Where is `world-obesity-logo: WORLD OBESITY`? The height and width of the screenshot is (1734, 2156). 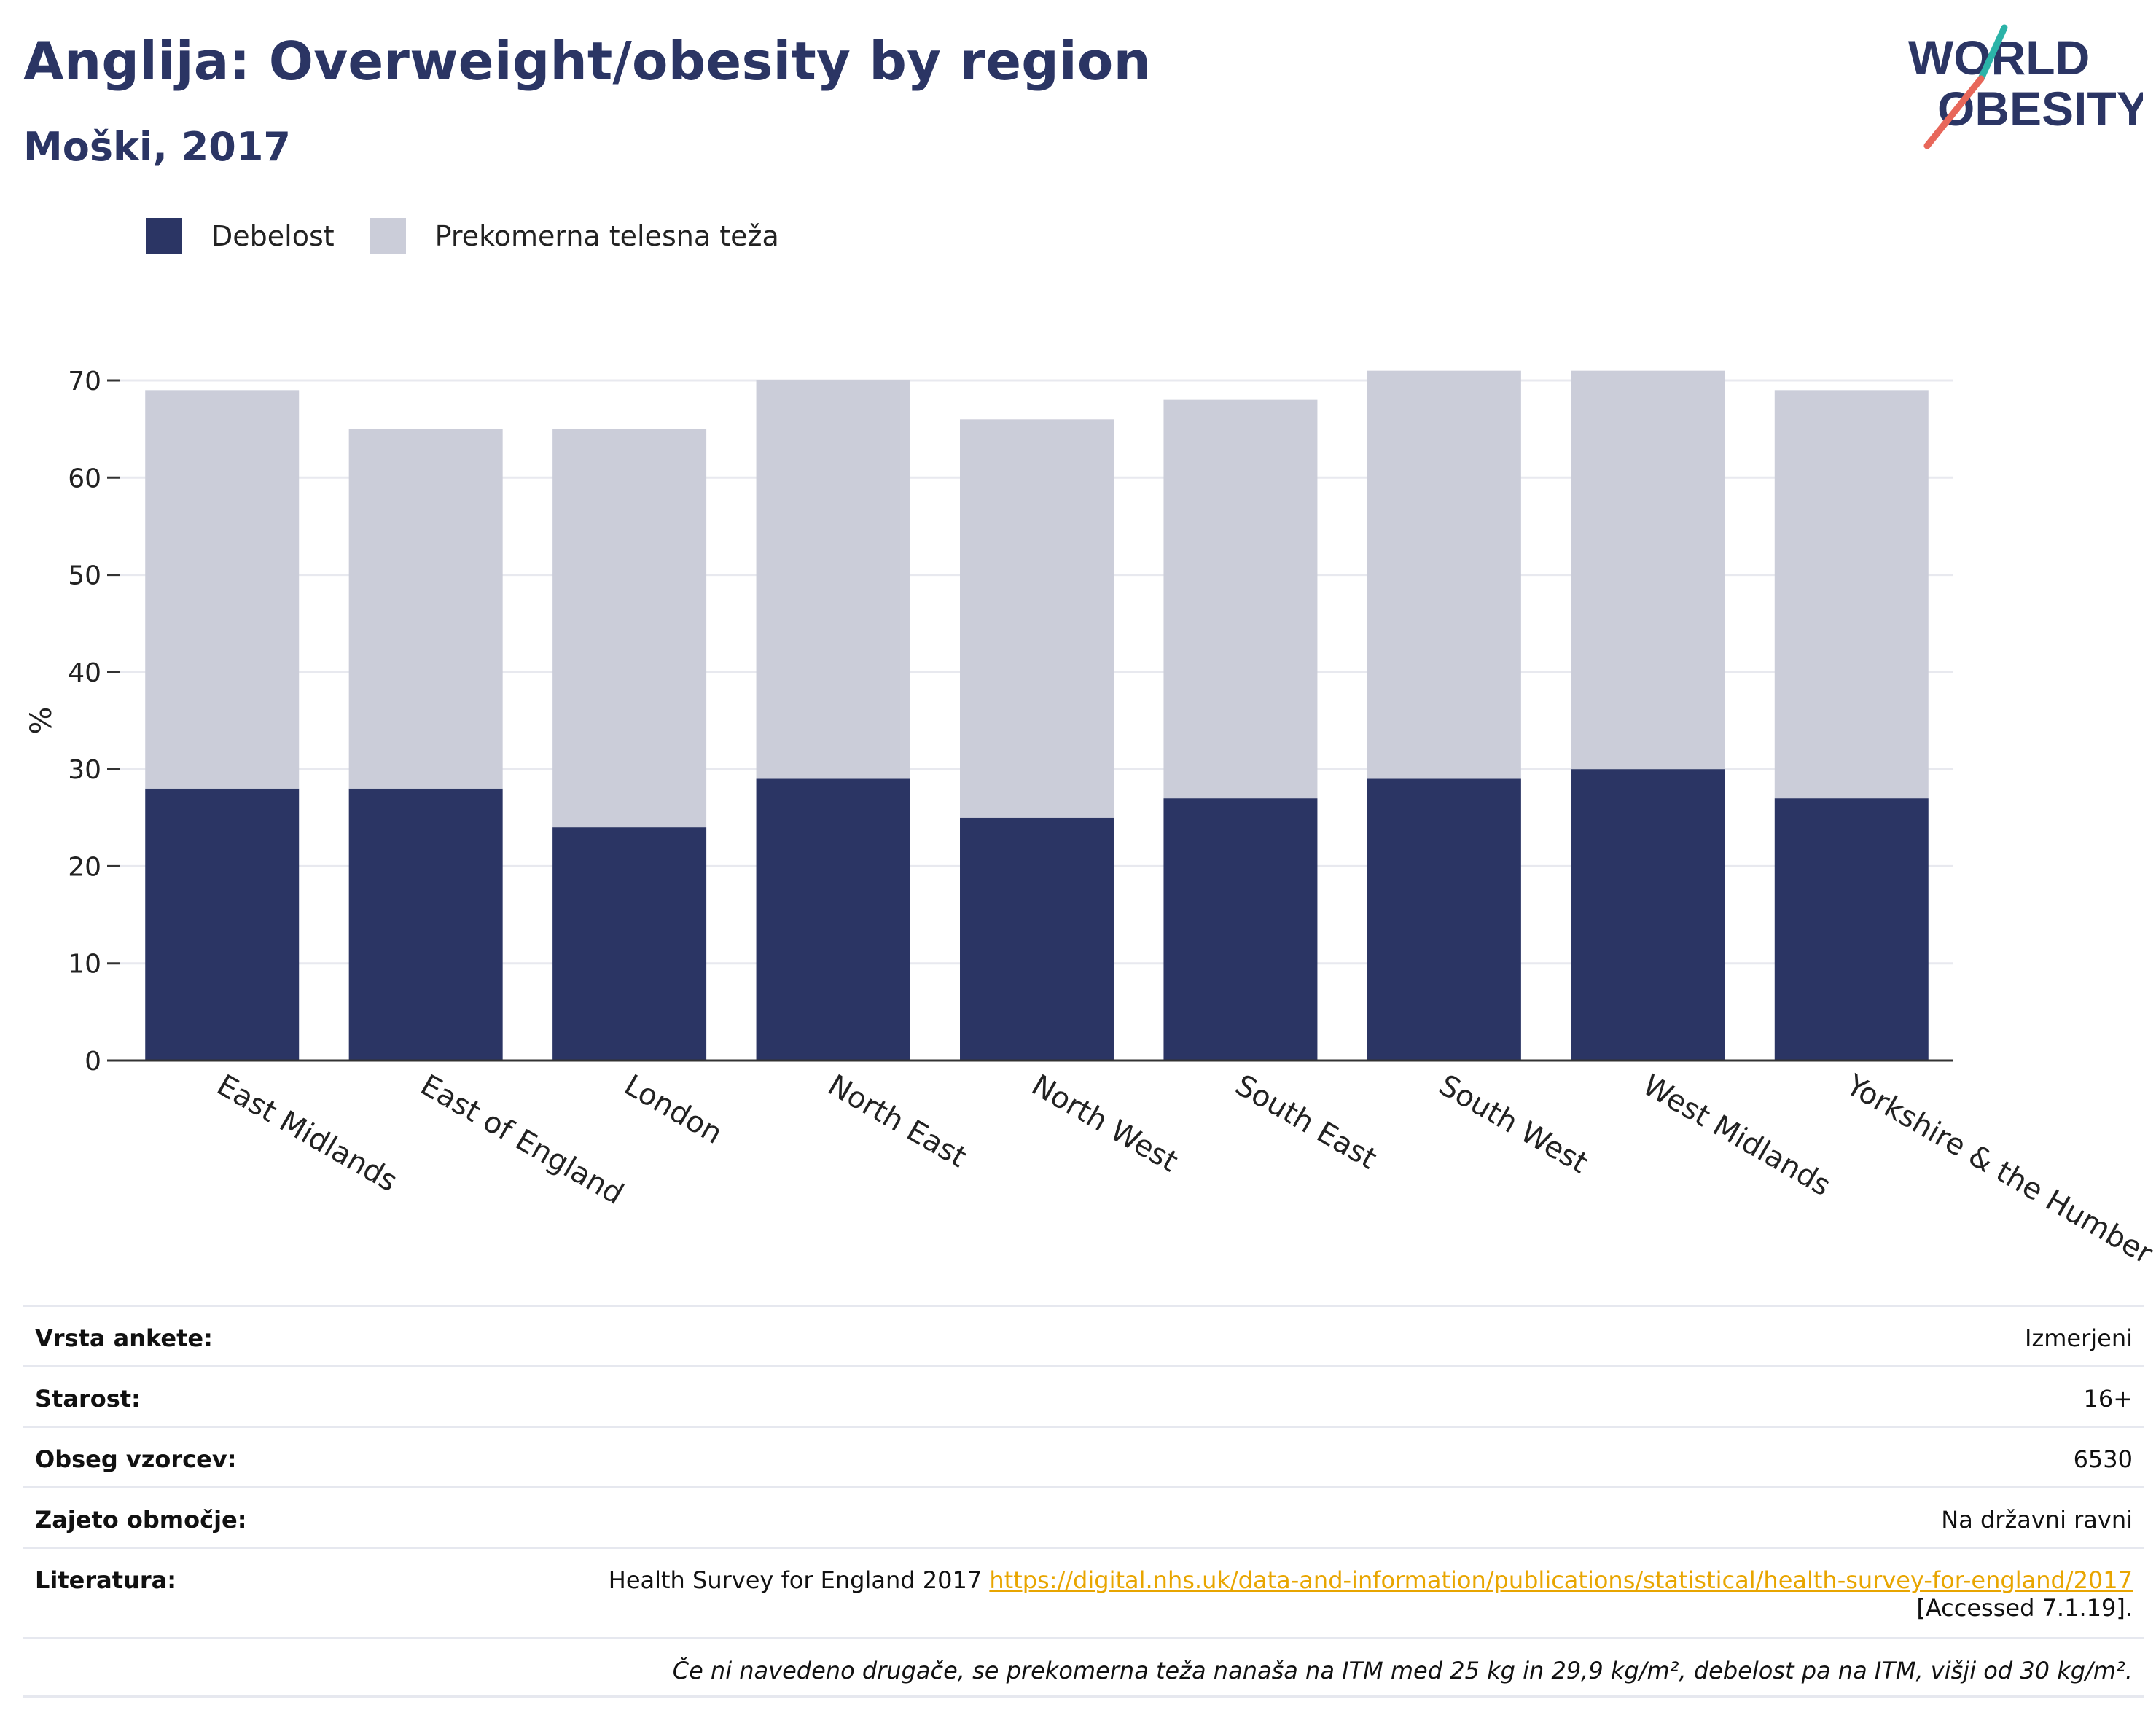 world-obesity-logo: WORLD OBESITY is located at coordinates (2026, 86).